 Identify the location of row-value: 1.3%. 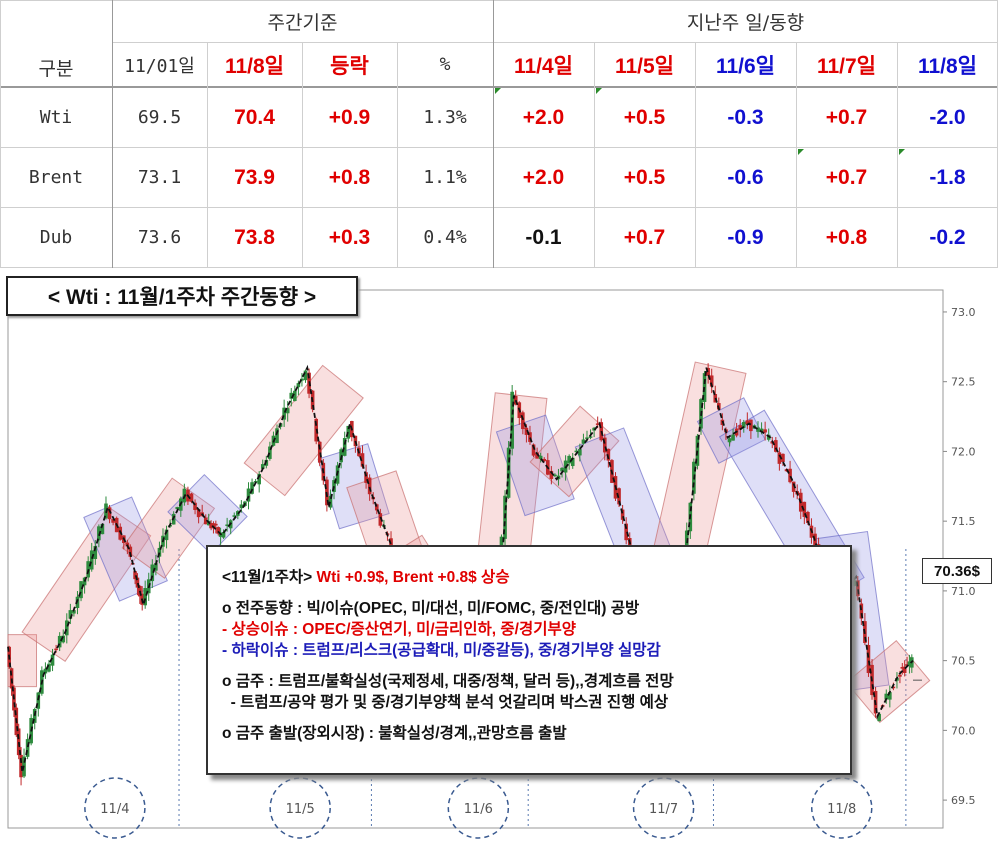
(445, 117).